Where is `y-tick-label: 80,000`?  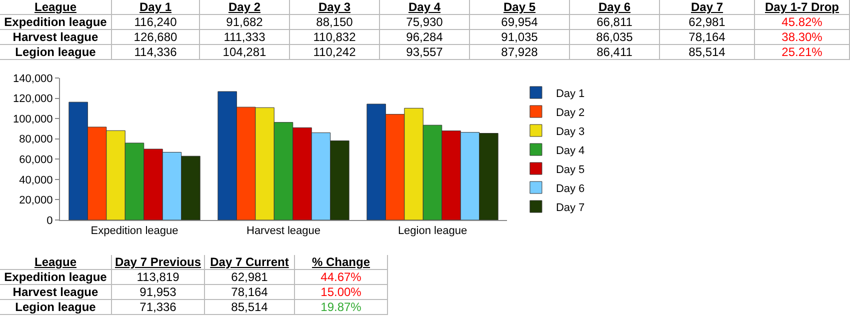 y-tick-label: 80,000 is located at coordinates (36, 140).